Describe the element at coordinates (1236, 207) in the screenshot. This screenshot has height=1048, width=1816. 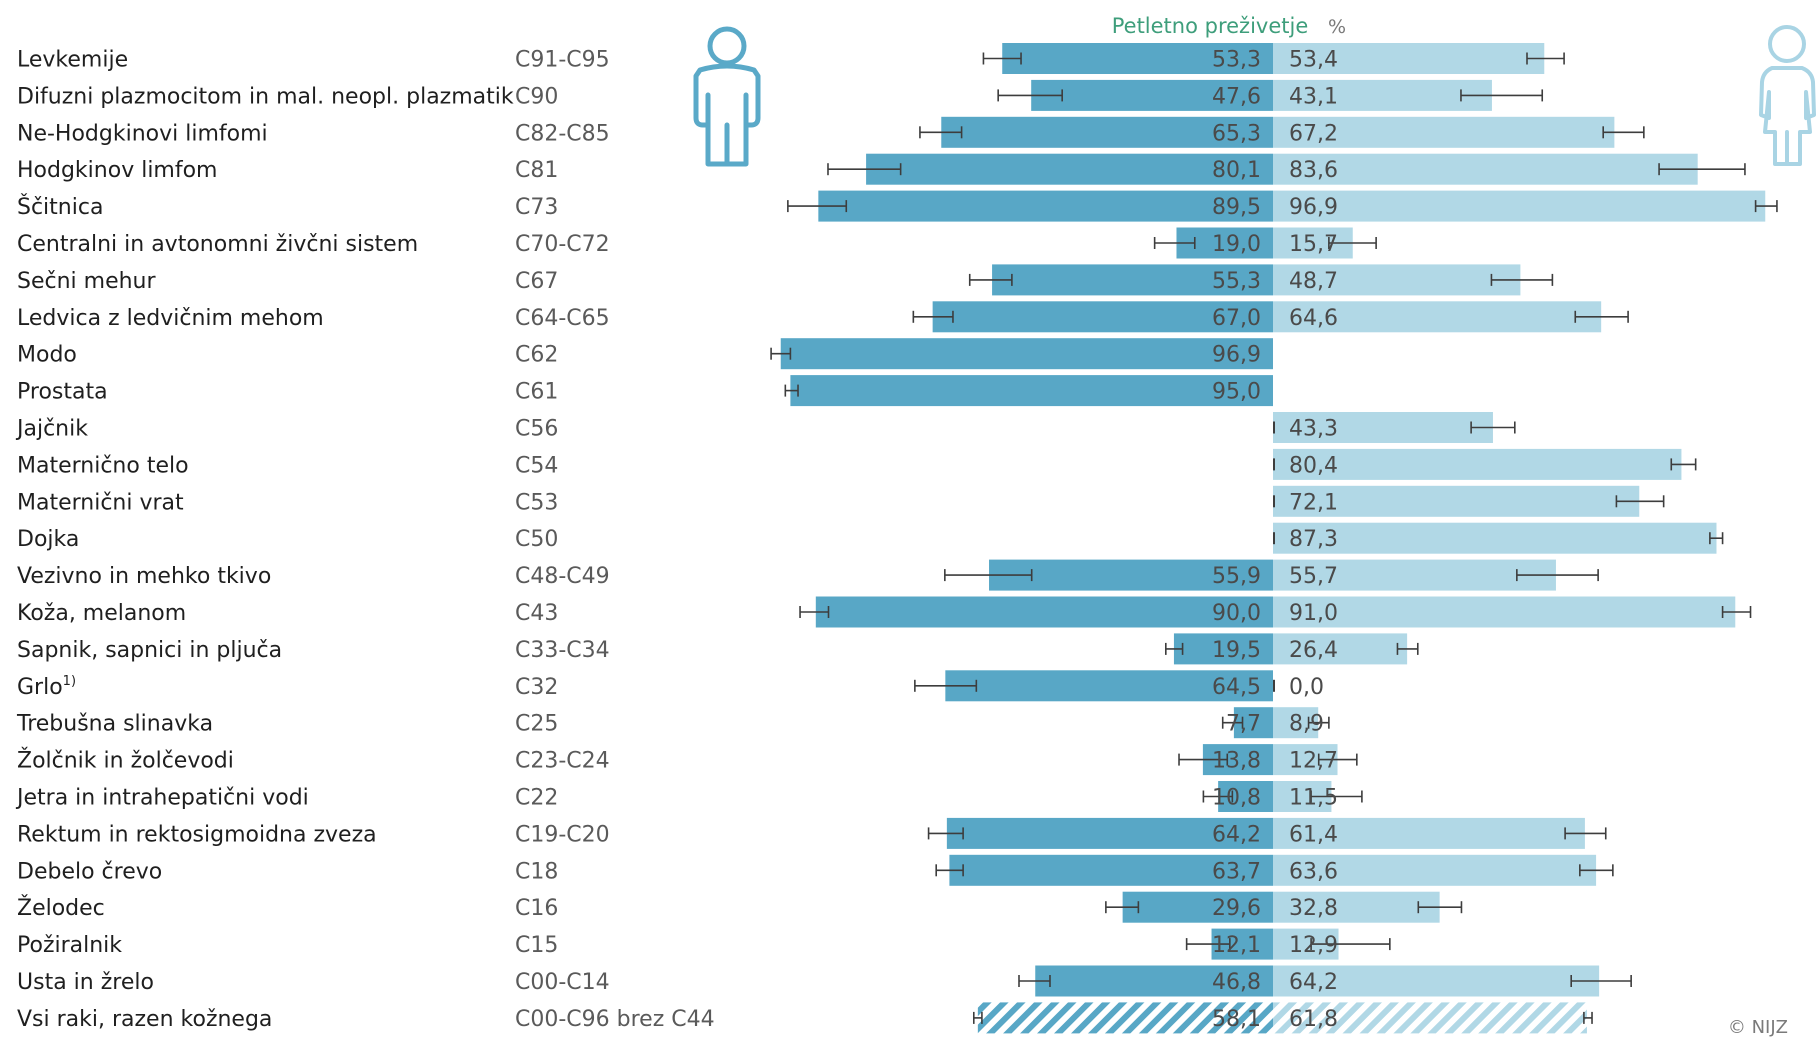
I see `male-value-label: 89,5` at that location.